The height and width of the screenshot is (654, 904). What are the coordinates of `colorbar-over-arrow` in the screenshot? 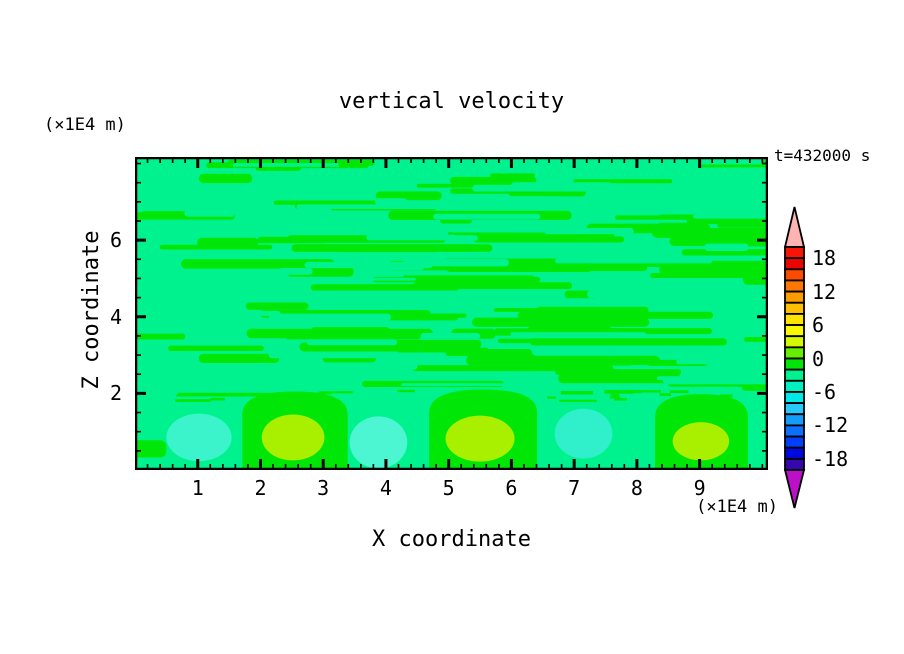 It's located at (794, 227).